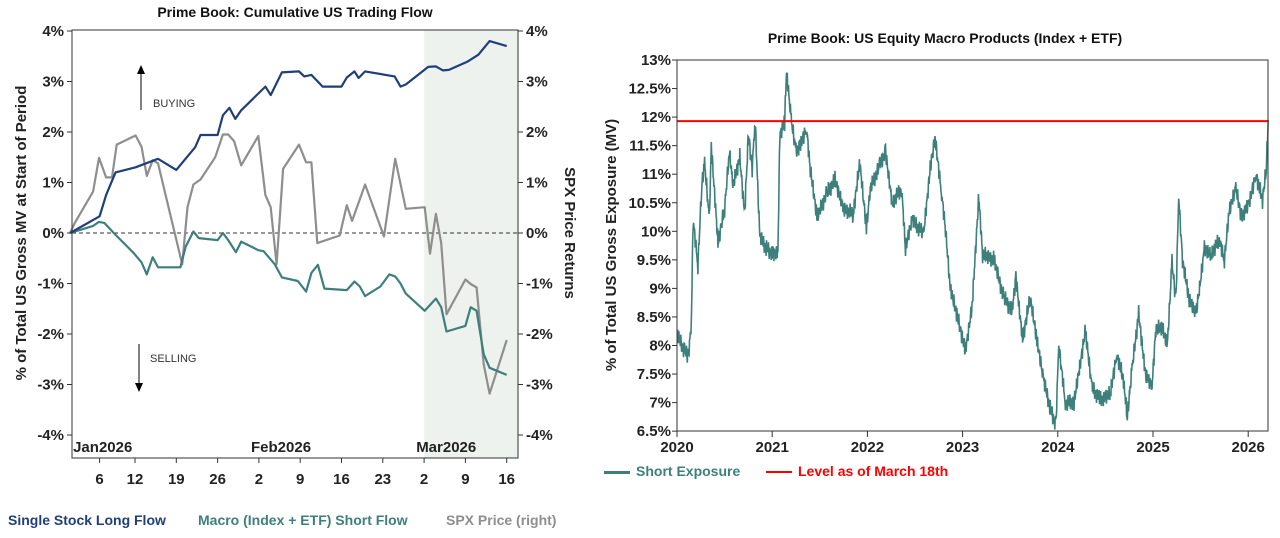 This screenshot has width=1280, height=538. What do you see at coordinates (660, 403) in the screenshot?
I see `y-tick-label: 7%` at bounding box center [660, 403].